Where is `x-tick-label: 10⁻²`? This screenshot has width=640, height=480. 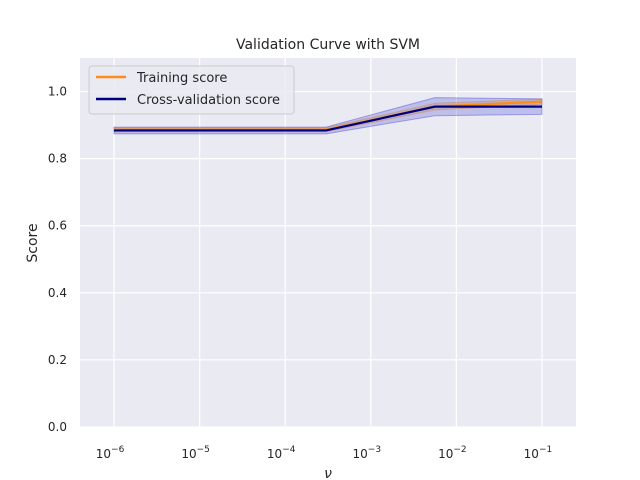
x-tick-label: 10⁻² is located at coordinates (452, 453).